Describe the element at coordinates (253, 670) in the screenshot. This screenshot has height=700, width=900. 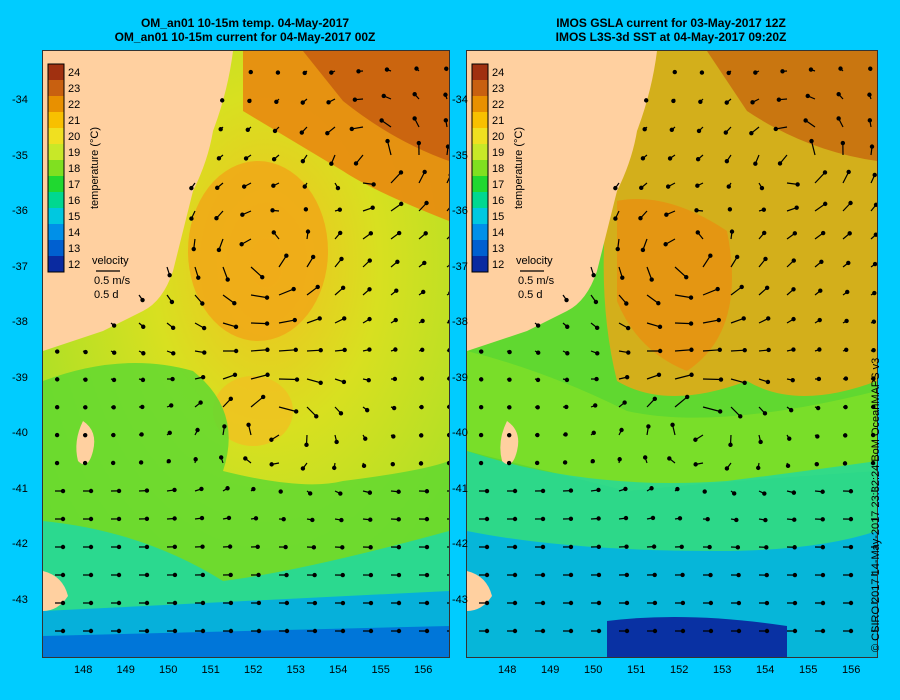
I see `x-tick-label: 152` at that location.